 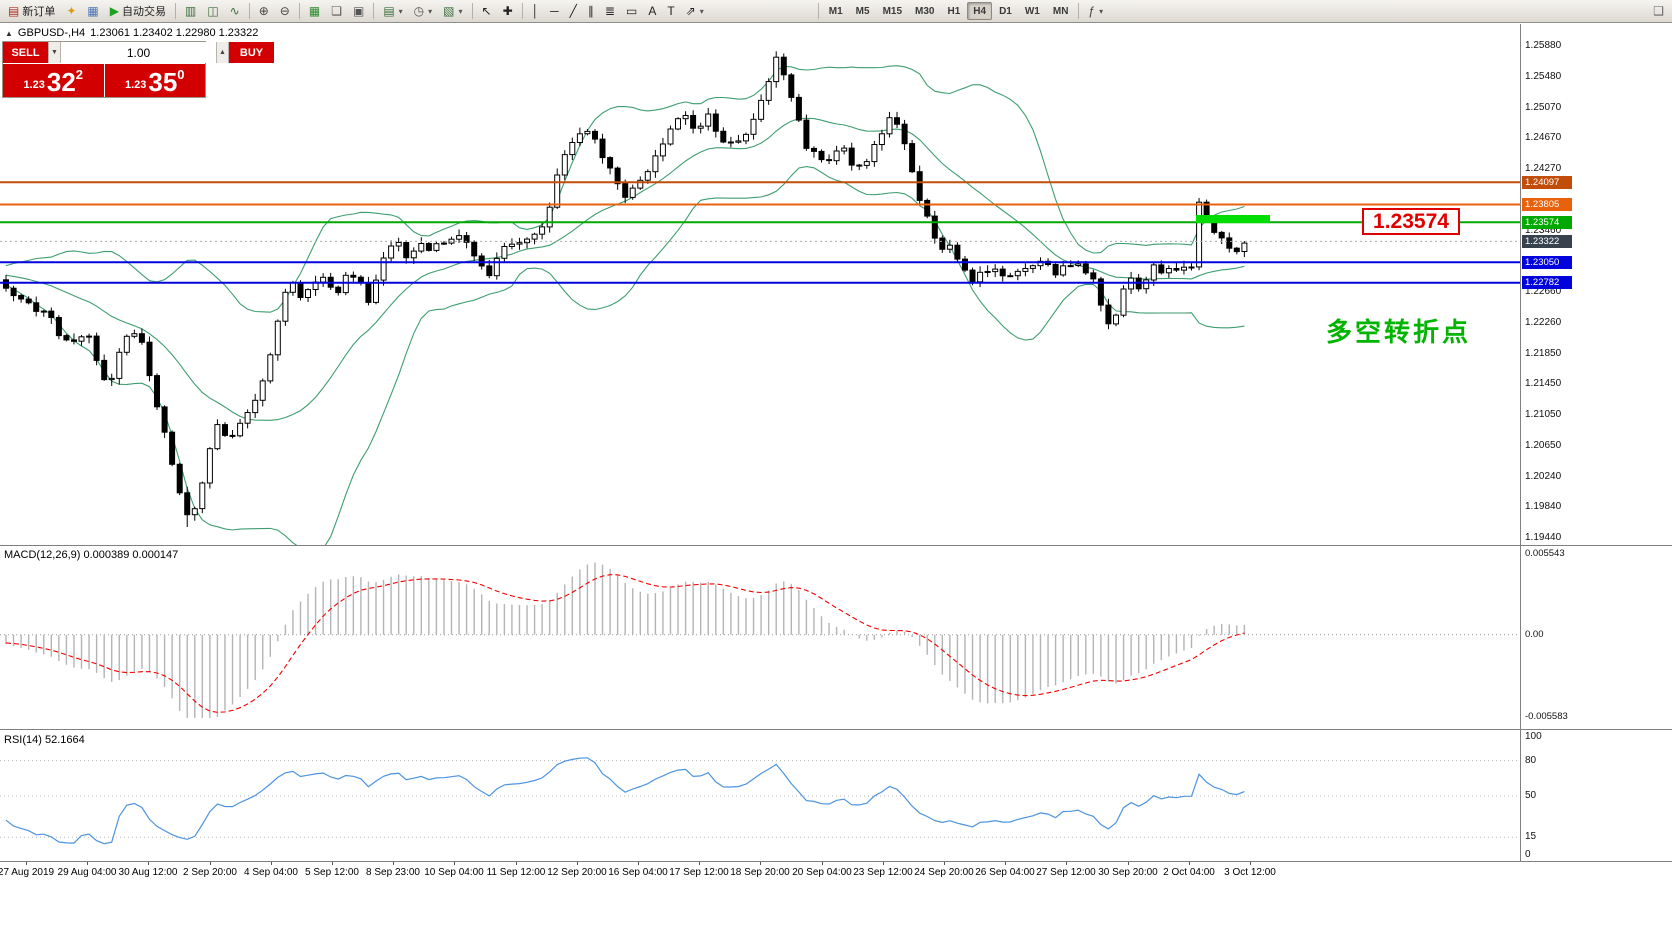 I want to click on profiles-button: ◷ ▾, so click(x=423, y=11).